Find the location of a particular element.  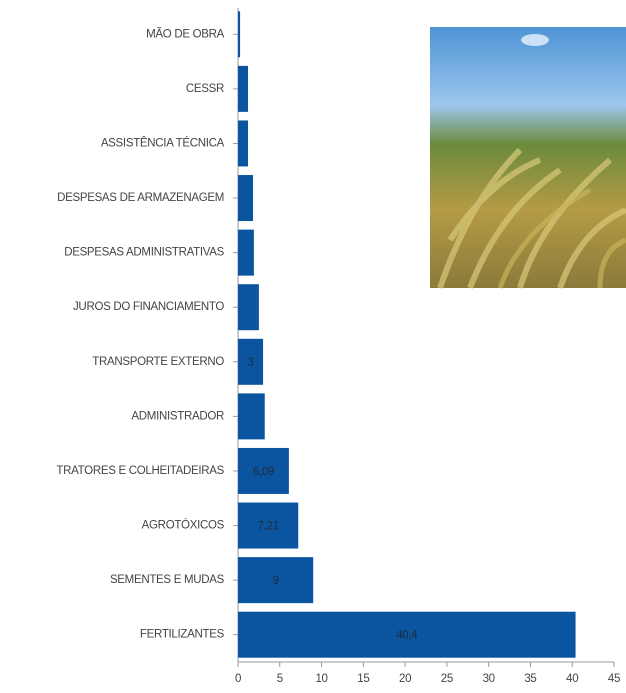

value-label: 6,09 is located at coordinates (263, 472).